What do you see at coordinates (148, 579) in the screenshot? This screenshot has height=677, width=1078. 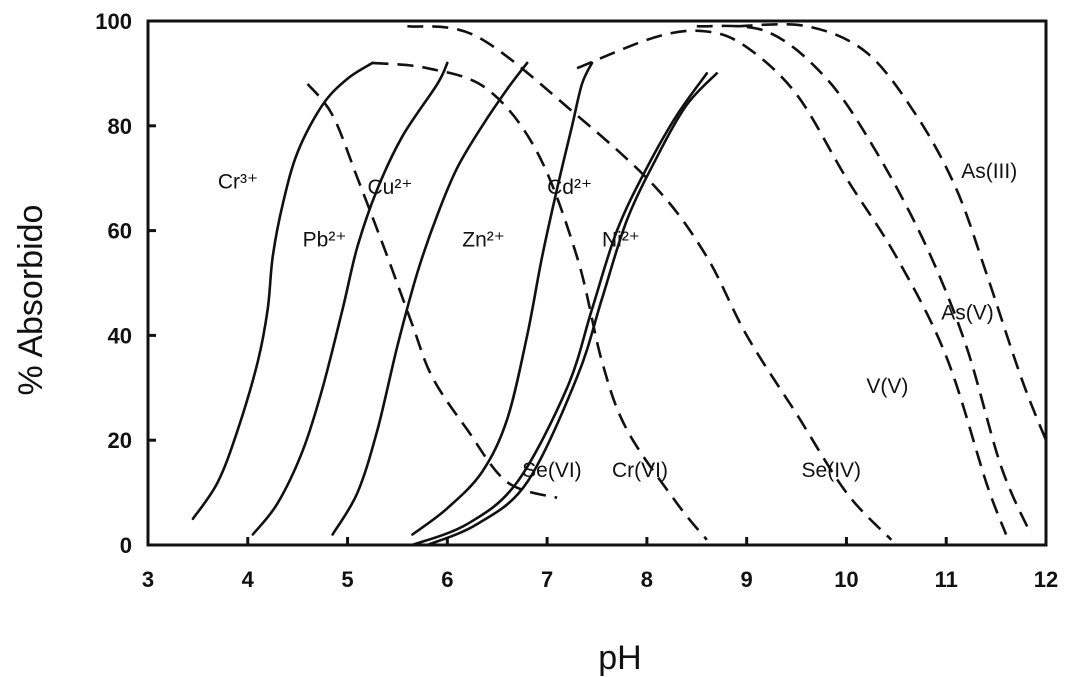 I see `x-tick-label: 3` at bounding box center [148, 579].